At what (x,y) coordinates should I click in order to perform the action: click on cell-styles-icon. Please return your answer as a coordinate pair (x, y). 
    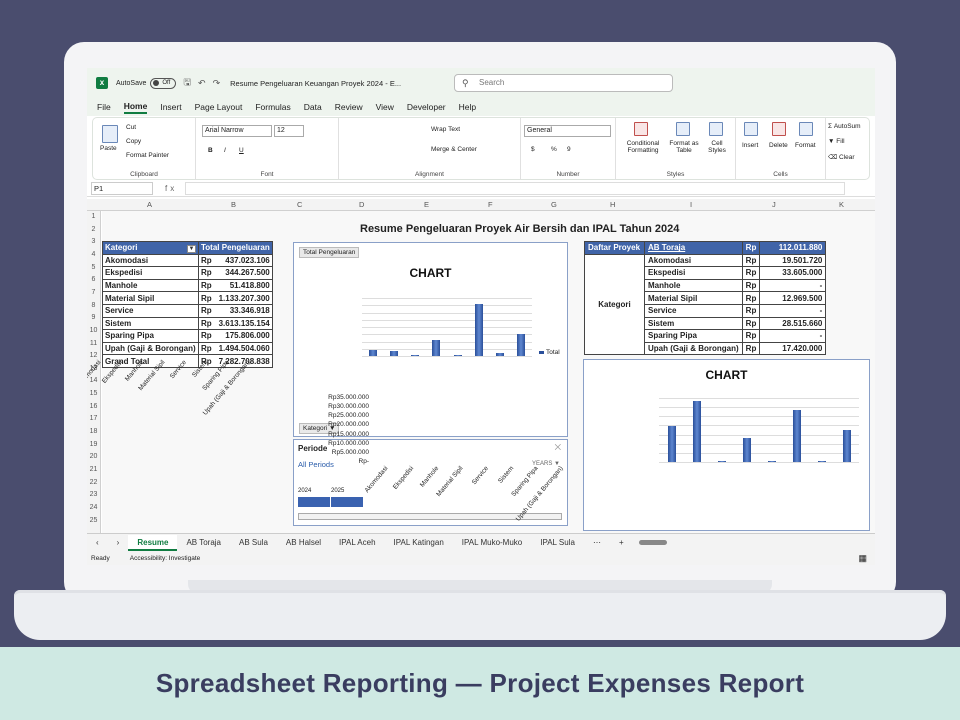
    Looking at the image, I should click on (716, 129).